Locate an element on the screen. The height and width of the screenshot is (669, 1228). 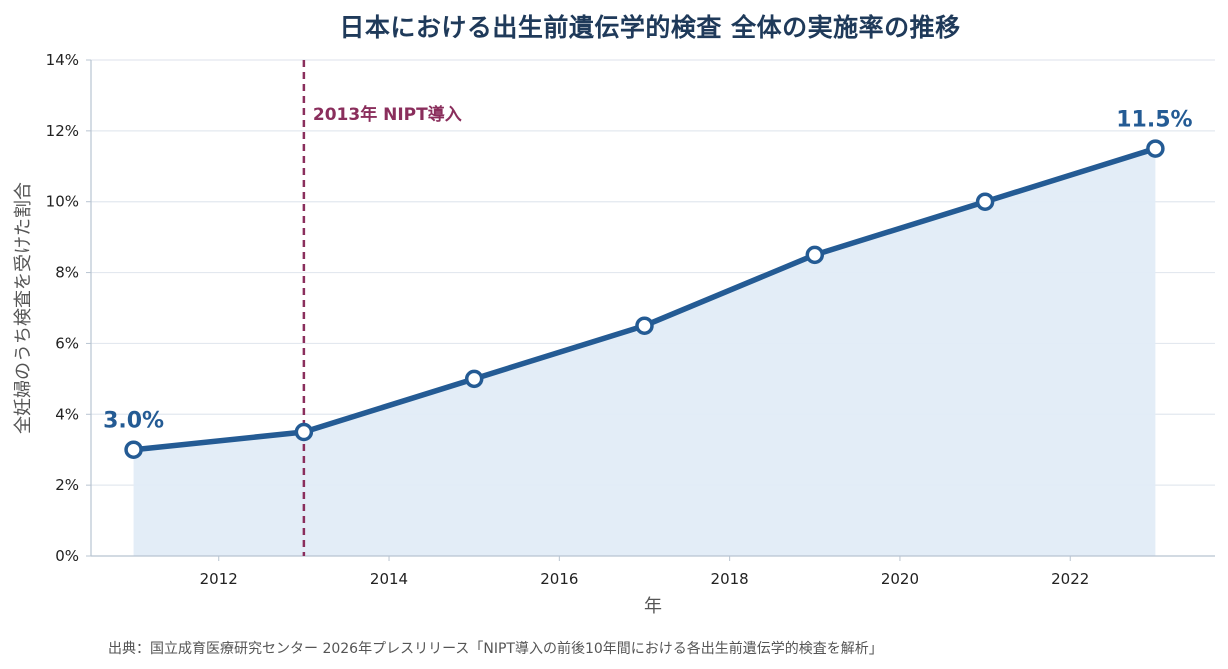
x-tick-label: 2020 is located at coordinates (900, 579).